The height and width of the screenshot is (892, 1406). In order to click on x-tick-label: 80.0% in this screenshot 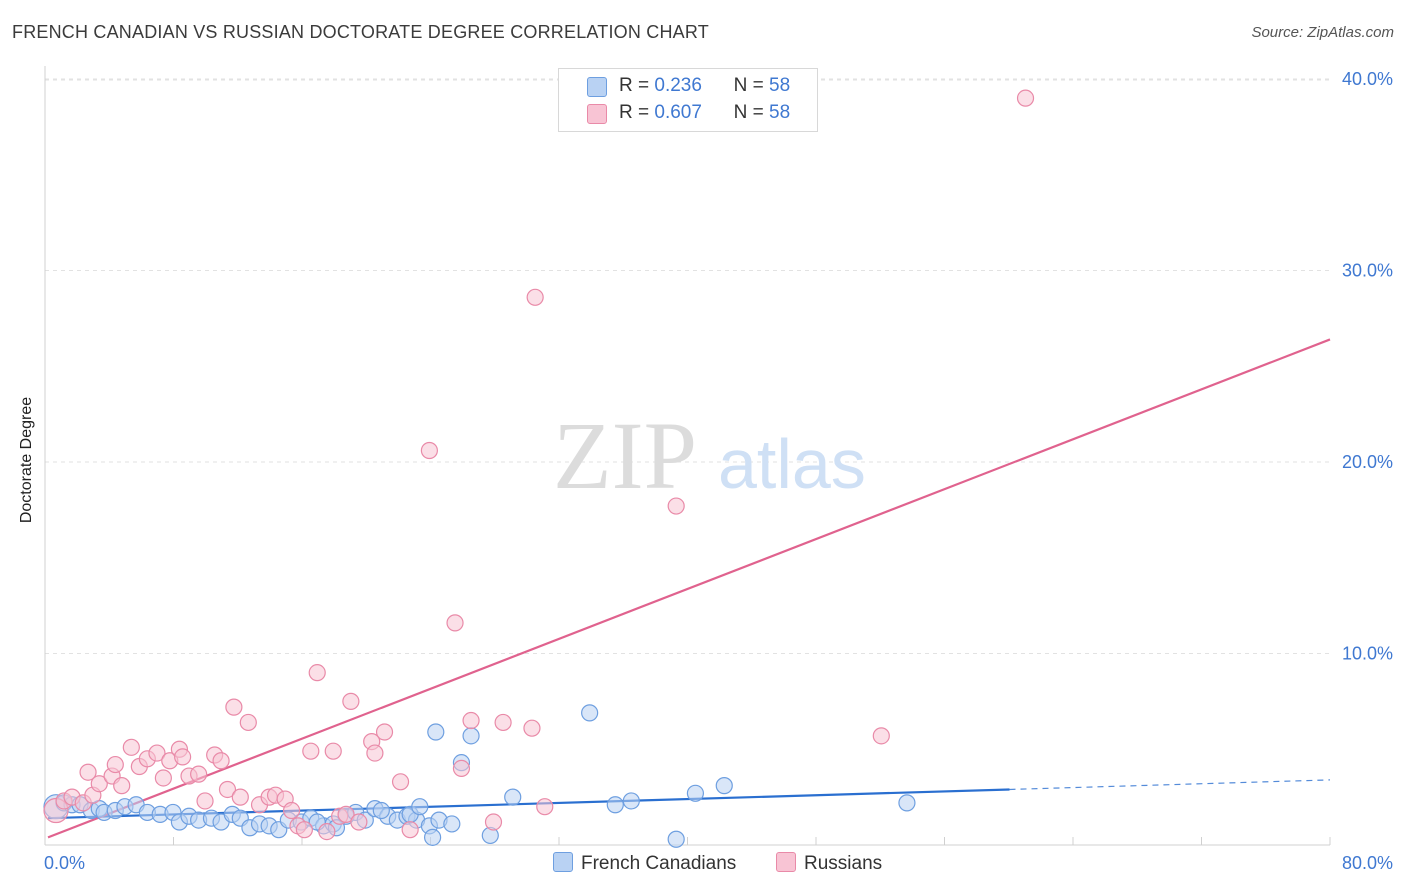, I will do `click(1367, 863)`.